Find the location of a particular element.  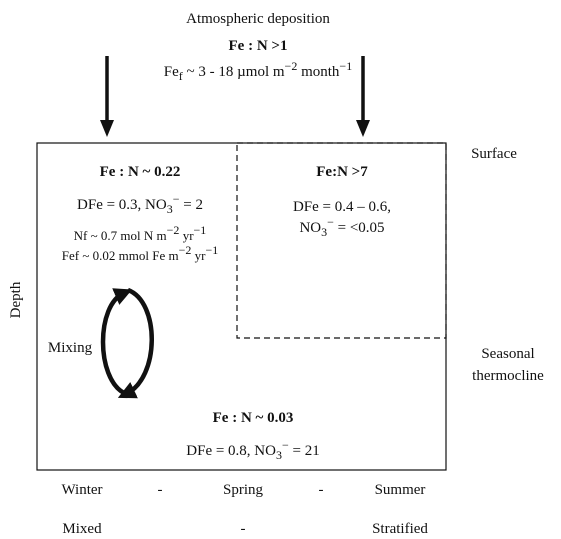

text-run: = 21 is located at coordinates (304, 451).